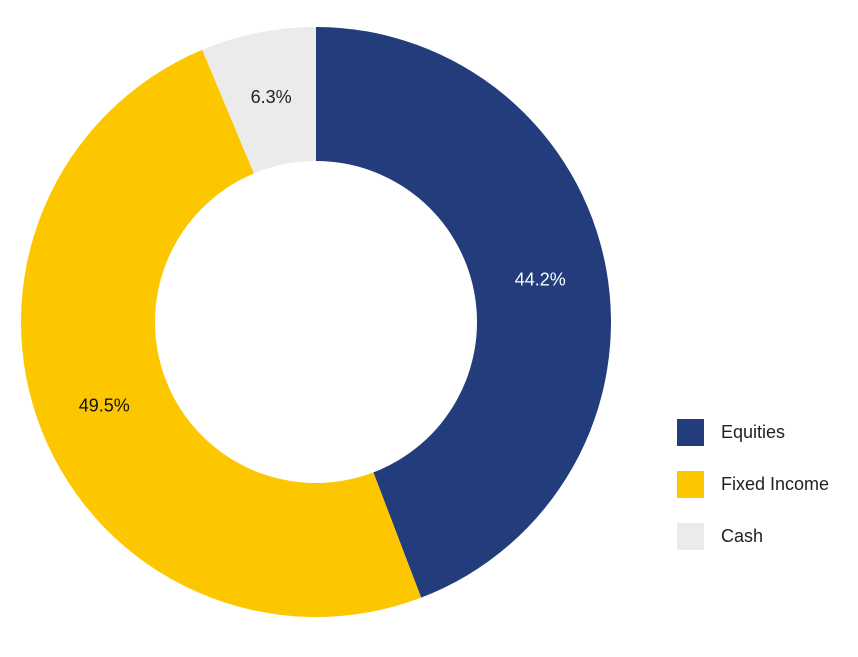  Describe the element at coordinates (775, 484) in the screenshot. I see `legend-label: Fixed Income` at that location.